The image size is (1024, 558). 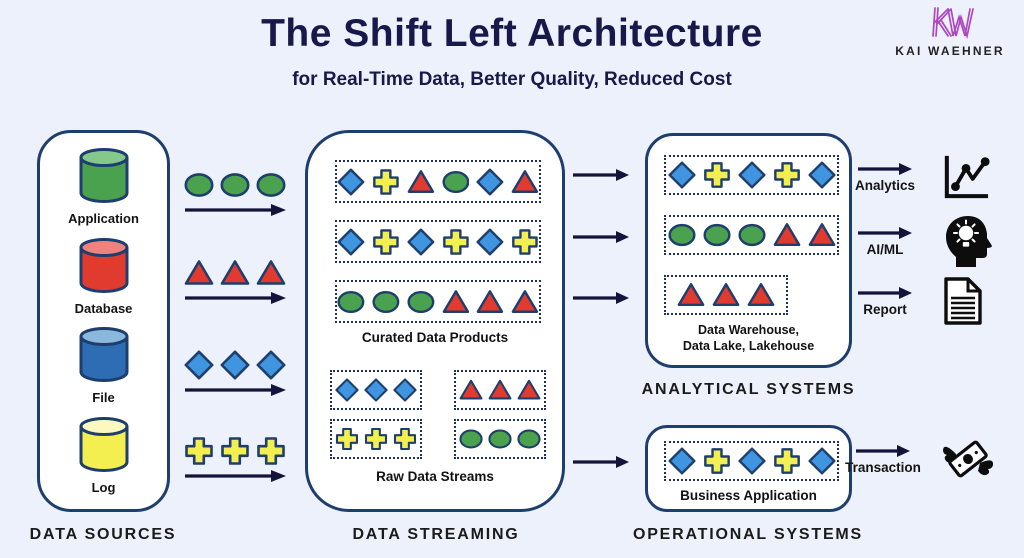 I want to click on ai-head-icon, so click(x=969, y=241).